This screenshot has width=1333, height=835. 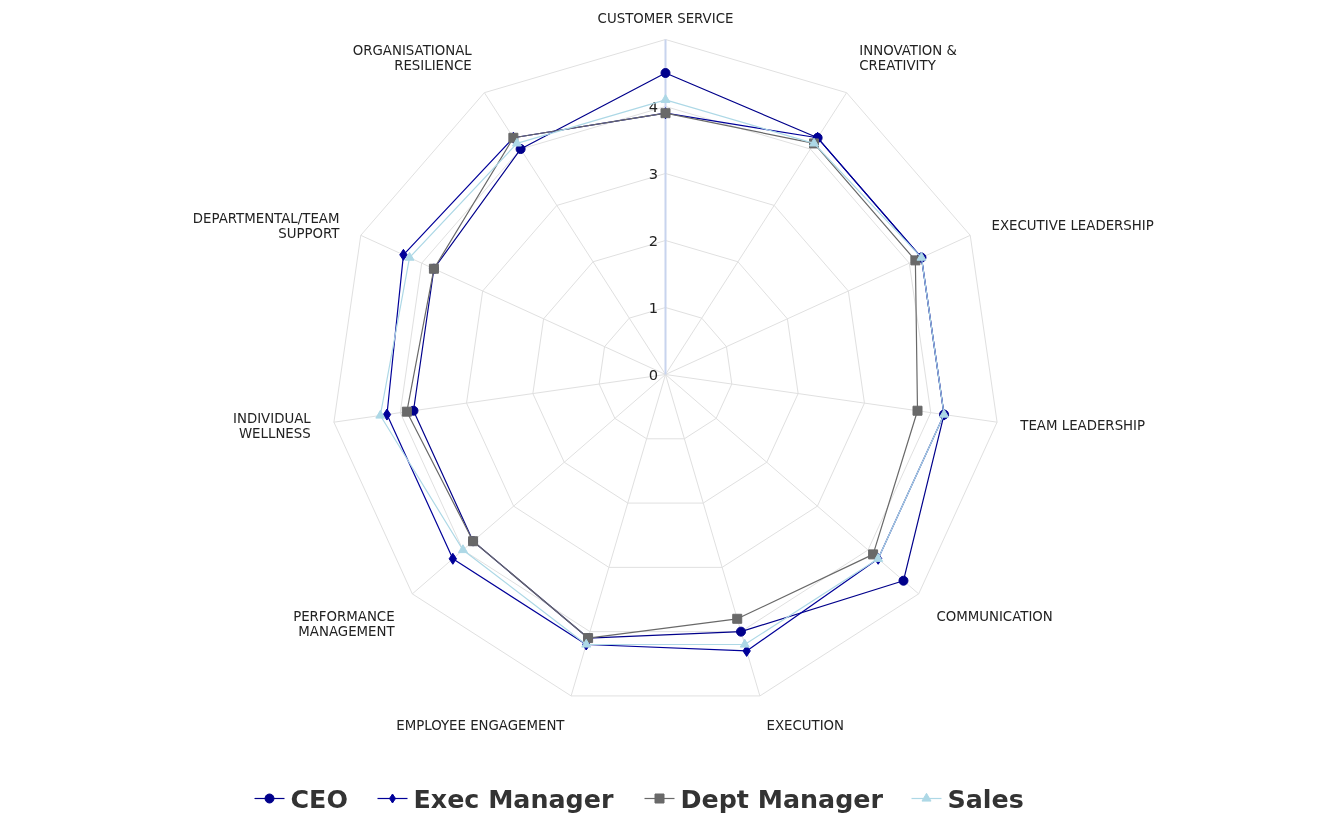 What do you see at coordinates (653, 106) in the screenshot?
I see `y-tick-label: 4` at bounding box center [653, 106].